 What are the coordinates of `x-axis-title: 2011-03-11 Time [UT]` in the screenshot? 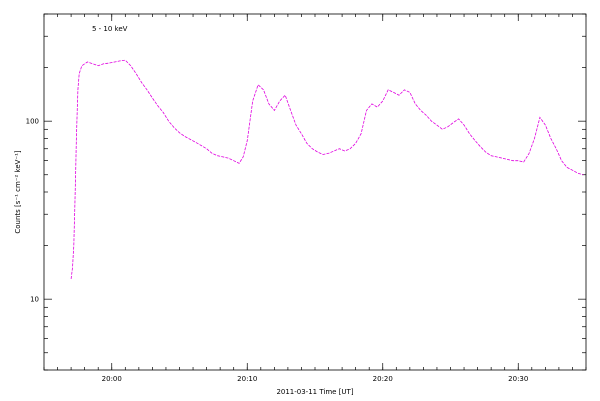 It's located at (314, 392).